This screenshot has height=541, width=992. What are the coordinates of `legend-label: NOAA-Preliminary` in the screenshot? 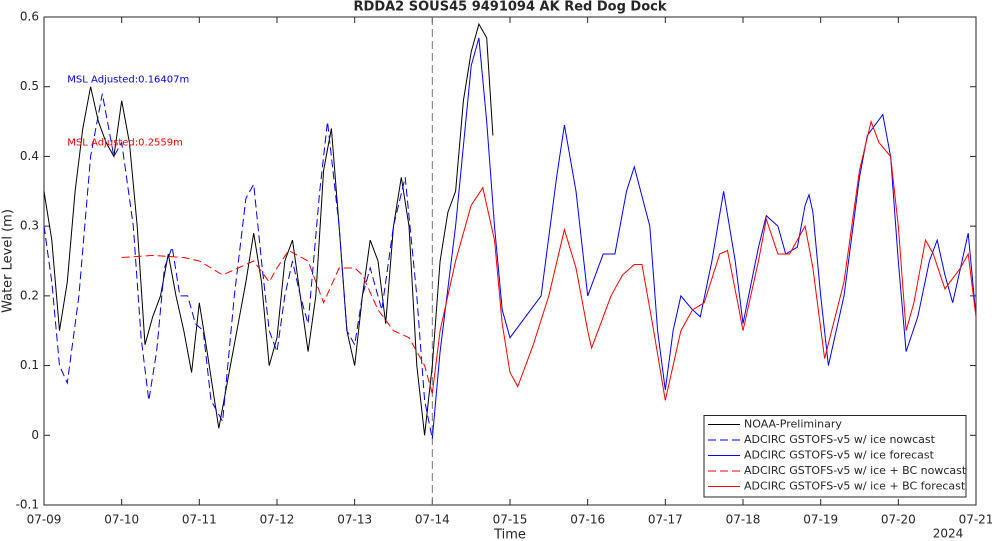 It's located at (793, 424).